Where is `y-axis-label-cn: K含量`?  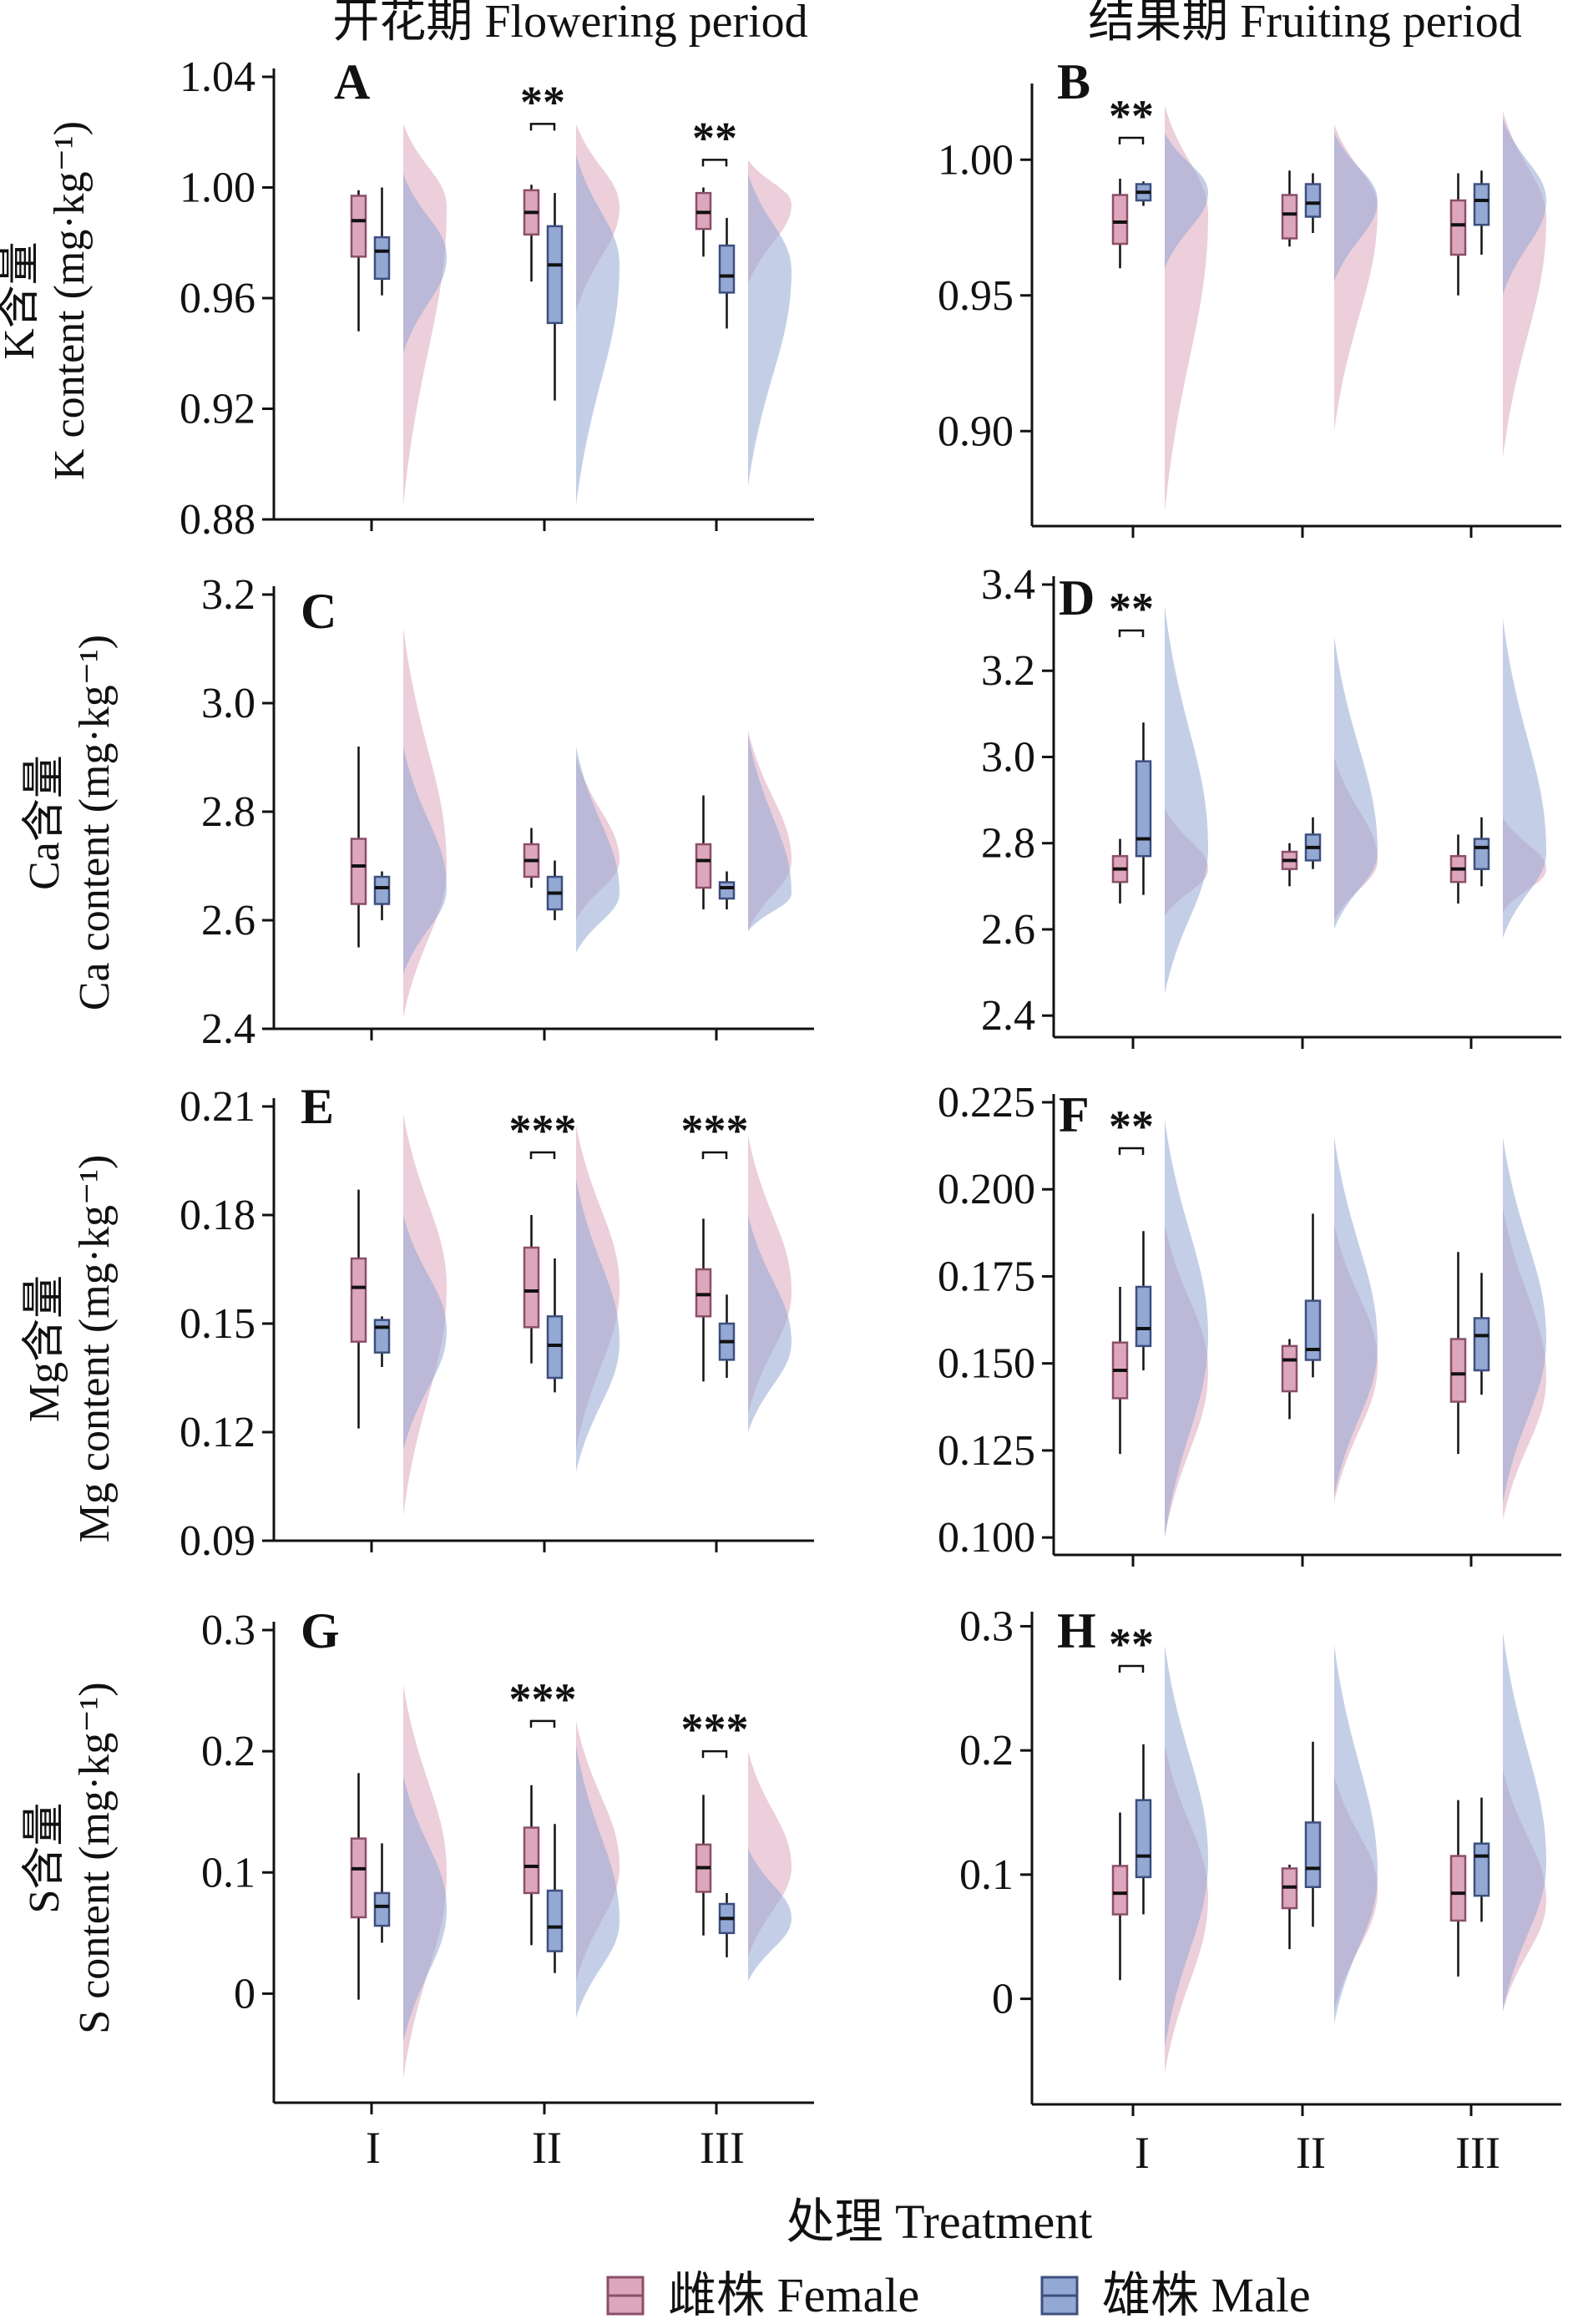
y-axis-label-cn: K含量 is located at coordinates (21, 300).